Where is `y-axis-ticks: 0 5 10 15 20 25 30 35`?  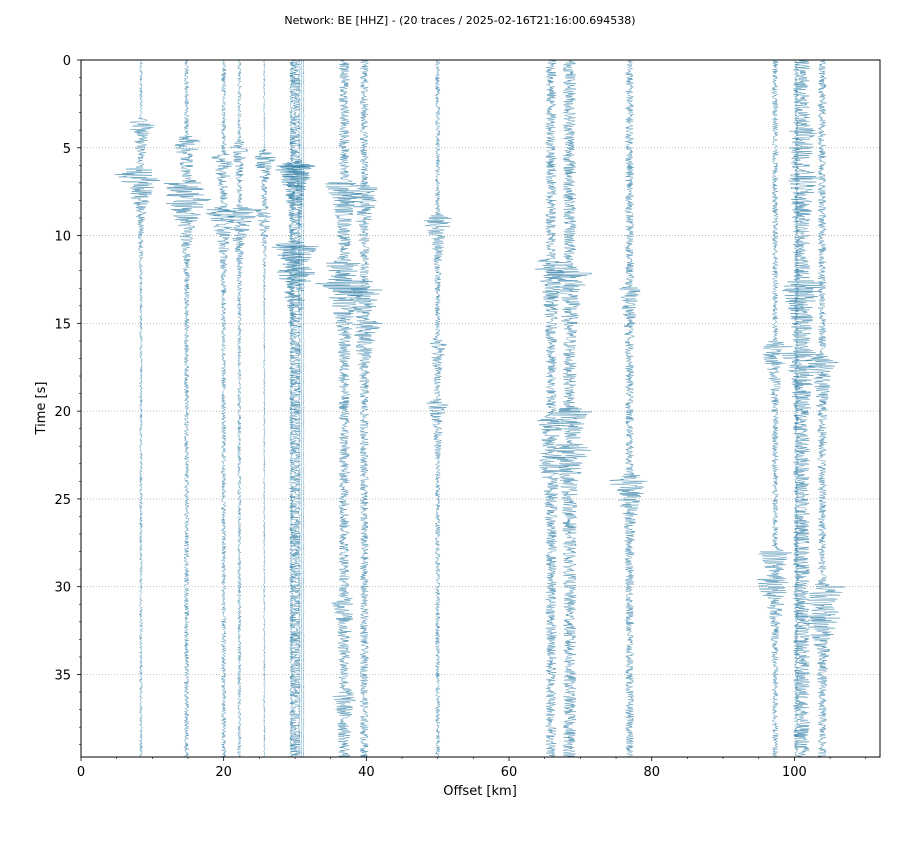
y-axis-ticks: 0 5 10 15 20 25 30 35 is located at coordinates (67, 400).